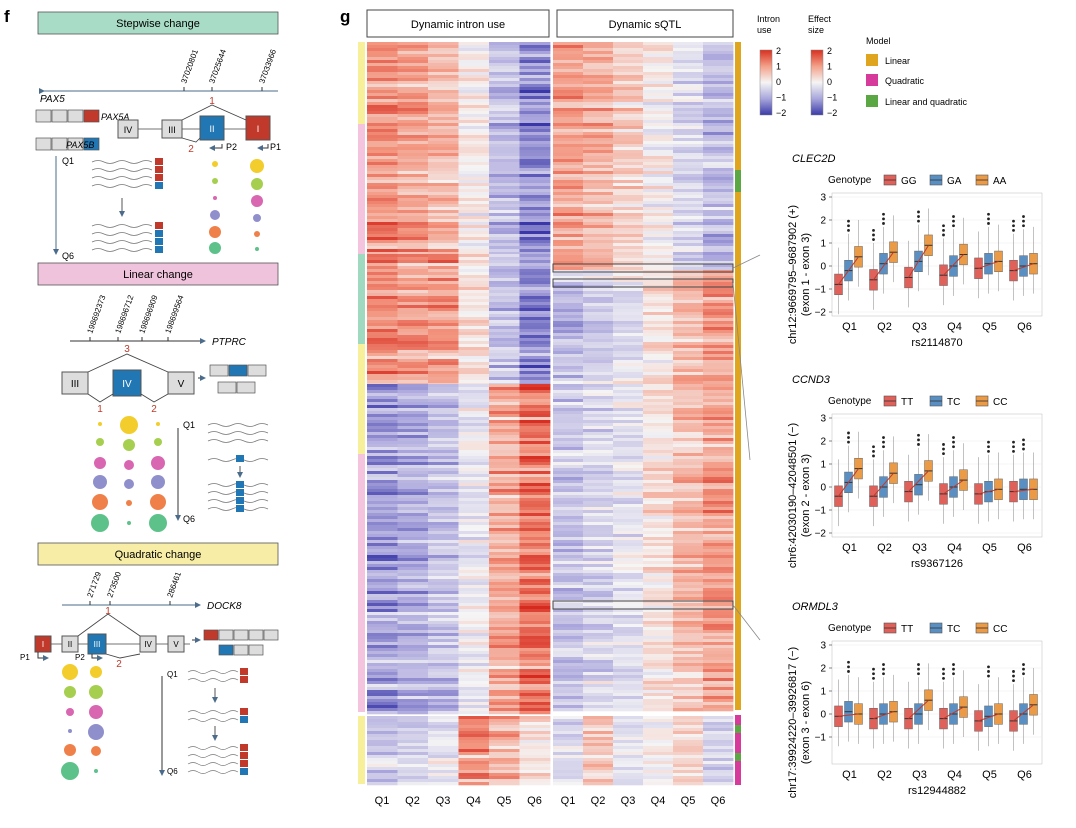 The height and width of the screenshot is (828, 1076). Describe the element at coordinates (850, 401) in the screenshot. I see `genotype-legend-title: Genotype` at that location.